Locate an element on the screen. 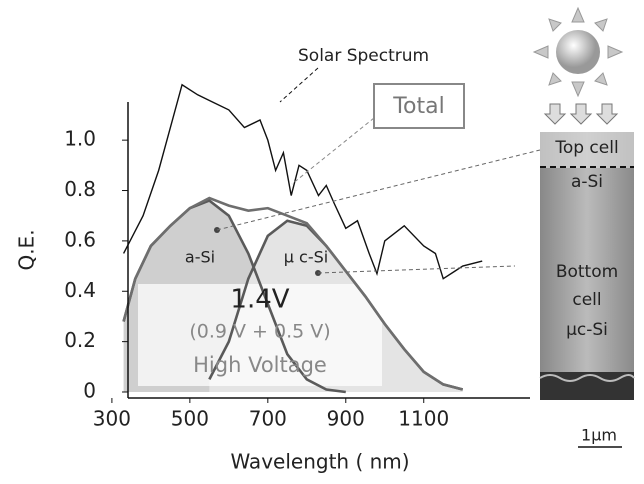  series-label: Total is located at coordinates (418, 106).